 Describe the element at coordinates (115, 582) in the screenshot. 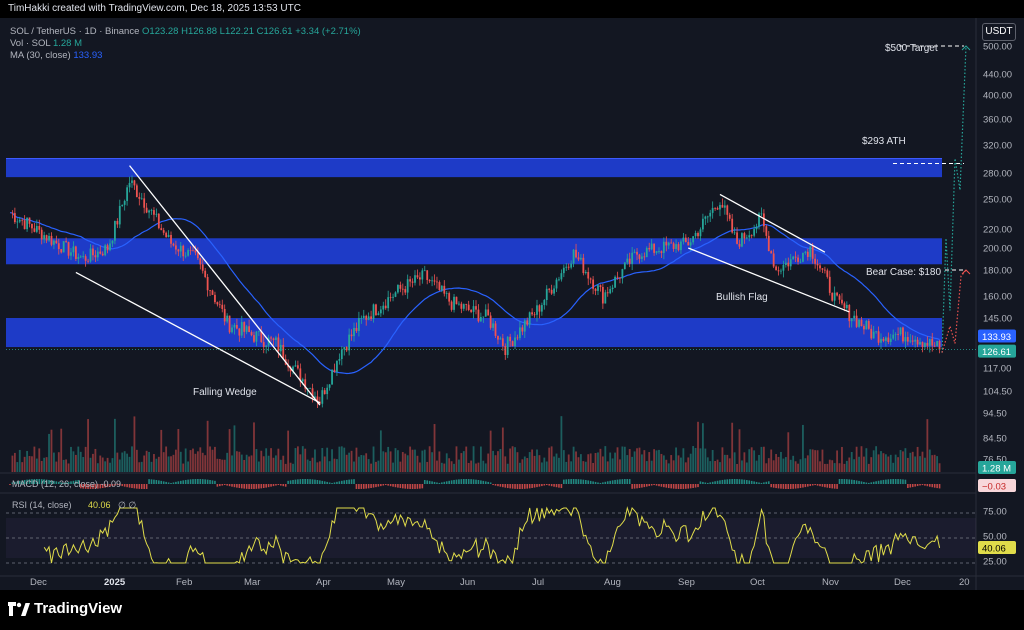

I see `time-tick-label: 2025` at that location.